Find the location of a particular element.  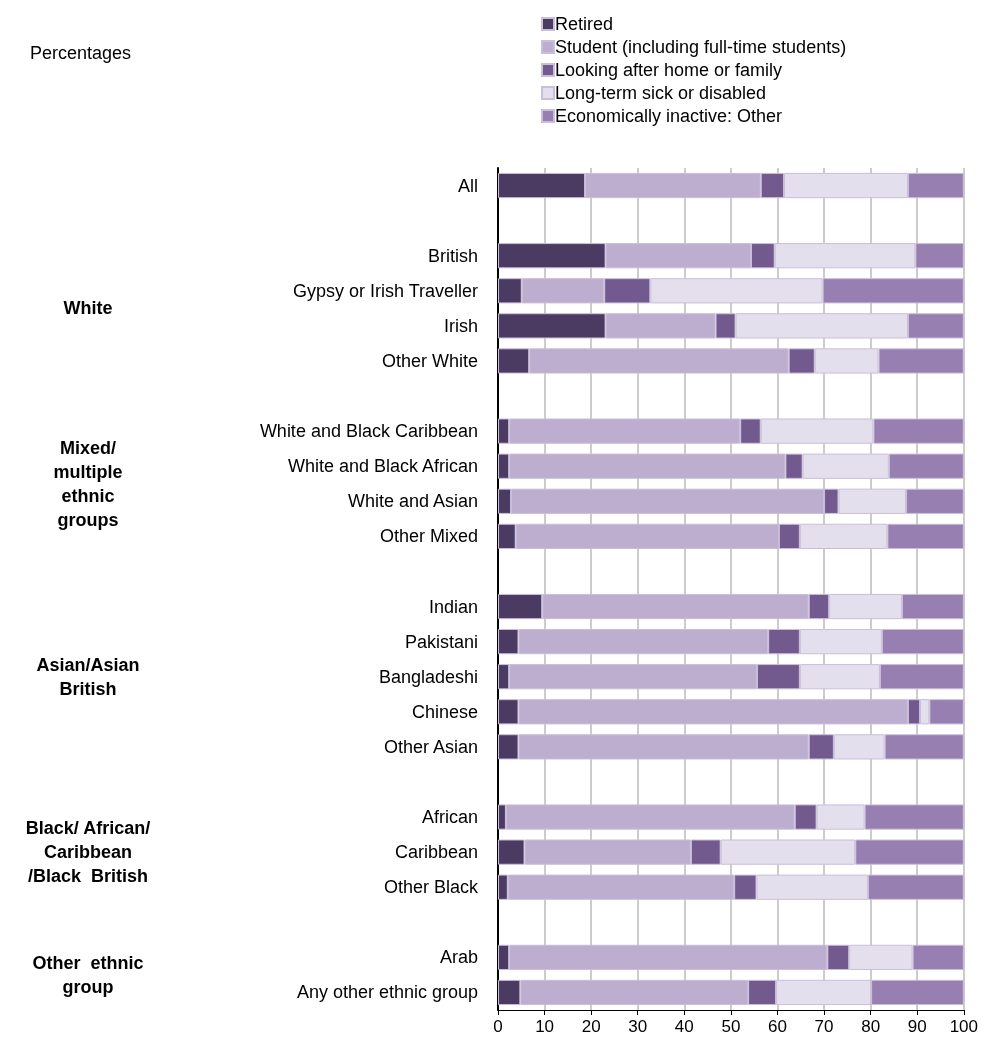

y-tick-label: British is located at coordinates (452, 255).